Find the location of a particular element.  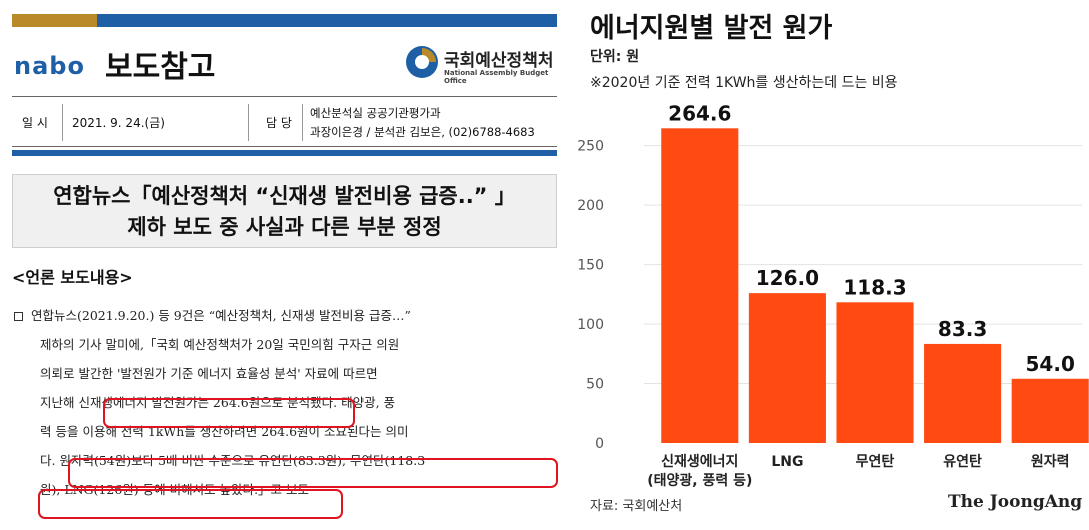

body-line: 의뢰로 발간한 '발전원가 기준 에너지 효율성 분석' 자료에 따르면 is located at coordinates (209, 373).